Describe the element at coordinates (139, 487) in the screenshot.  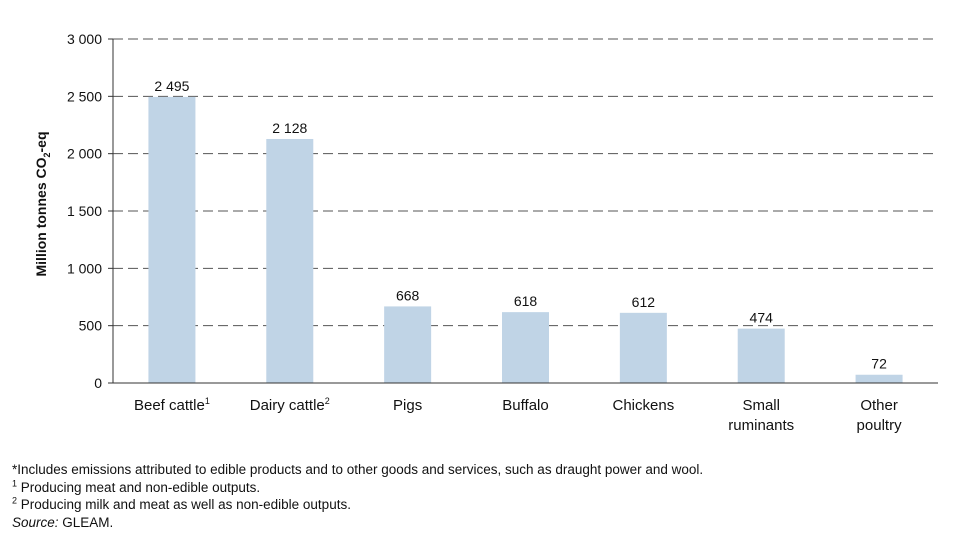
I see `footnote-1-text: Producing meat and non-edible outputs.` at that location.